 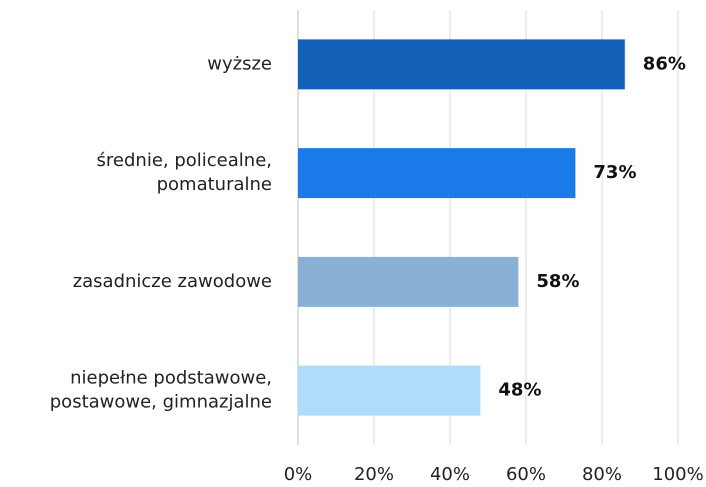 I want to click on y-tick-label: niepełne podstawowe,, so click(x=171, y=378).